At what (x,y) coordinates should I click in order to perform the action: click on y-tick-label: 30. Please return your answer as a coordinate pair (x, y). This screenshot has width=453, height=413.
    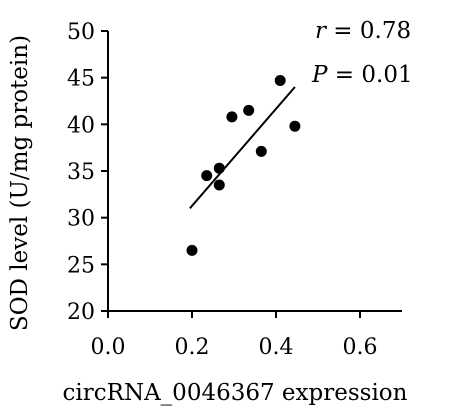
    Looking at the image, I should click on (81, 219).